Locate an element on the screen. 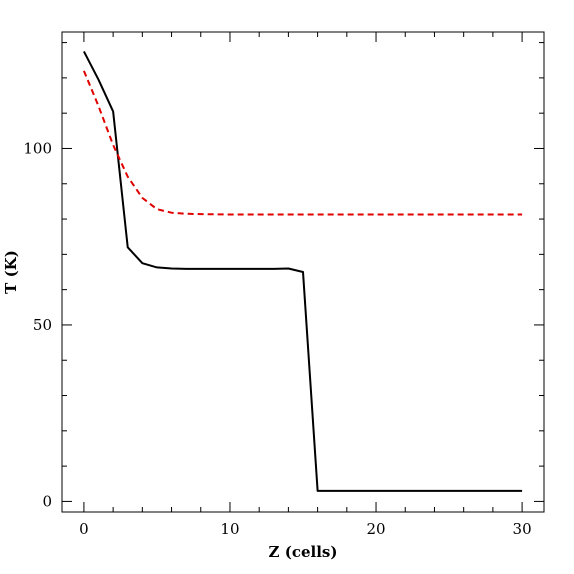  y-tick-label: 100 is located at coordinates (37, 148).